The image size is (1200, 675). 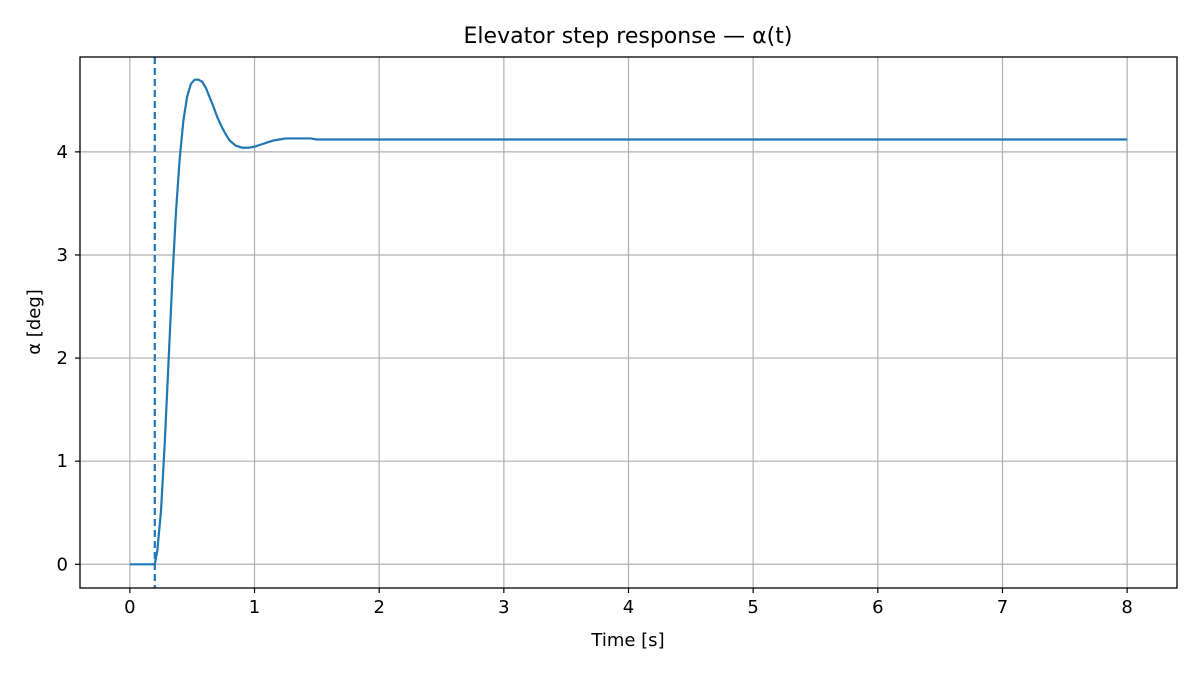 What do you see at coordinates (62, 358) in the screenshot?
I see `y-tick-label: 2` at bounding box center [62, 358].